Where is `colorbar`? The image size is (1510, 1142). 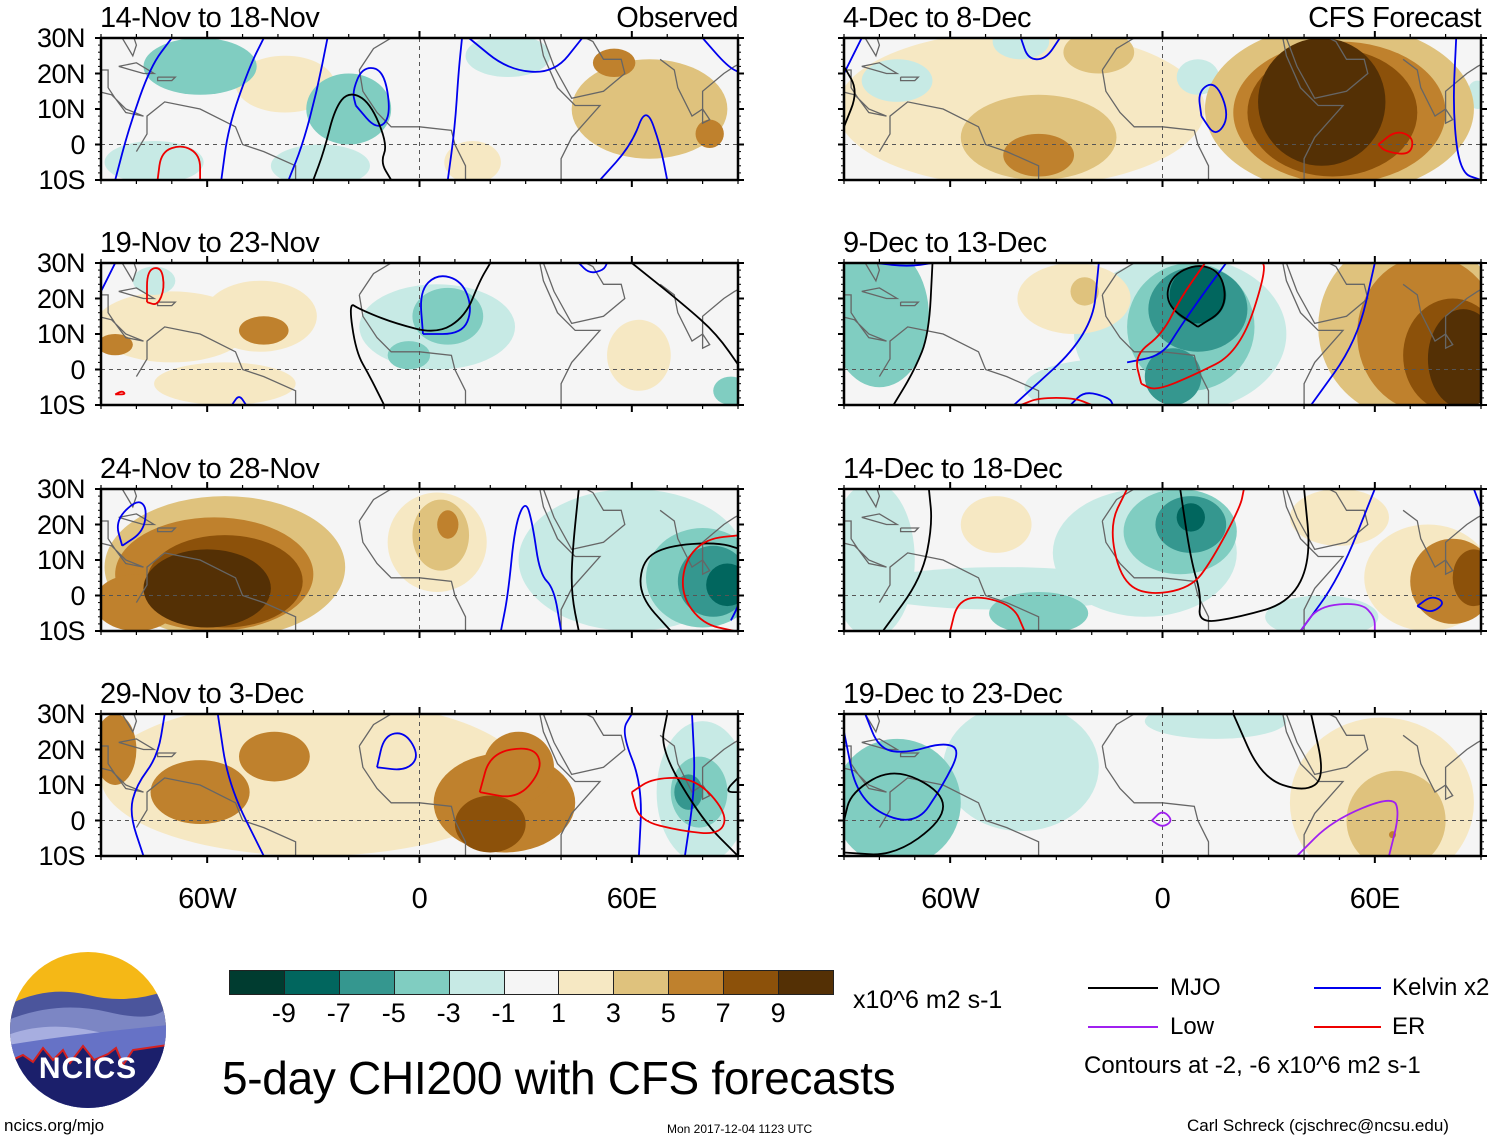 colorbar is located at coordinates (531, 982).